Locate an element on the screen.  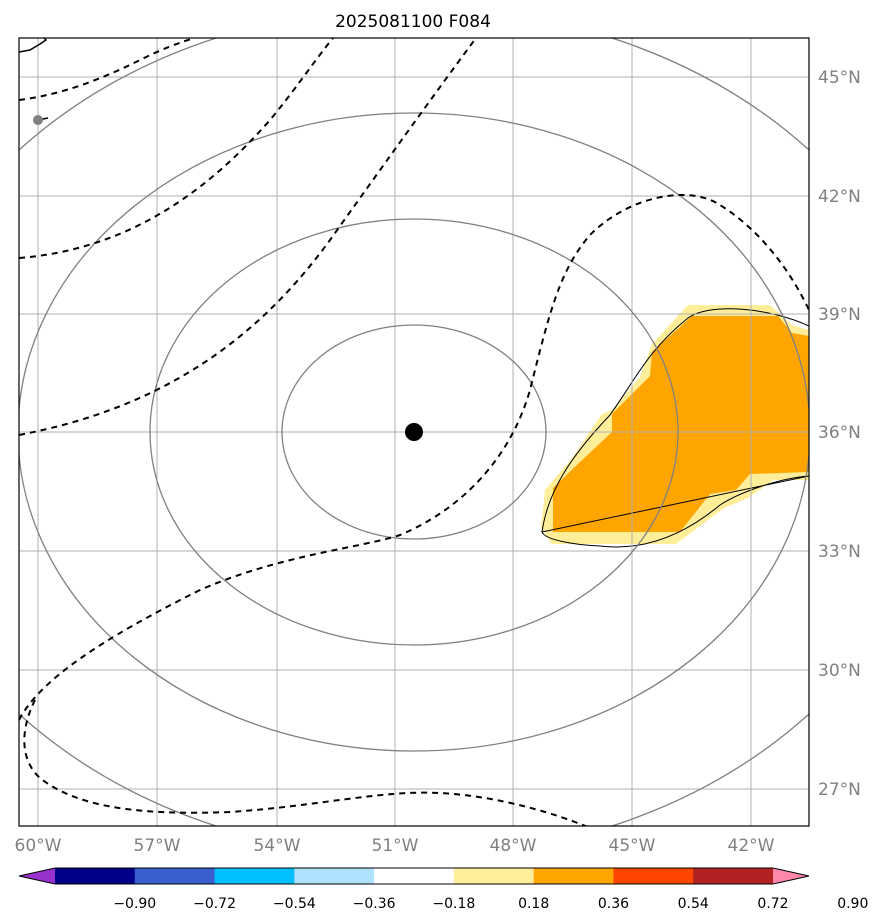
colorbar-tick-label: −0.72 is located at coordinates (214, 904).